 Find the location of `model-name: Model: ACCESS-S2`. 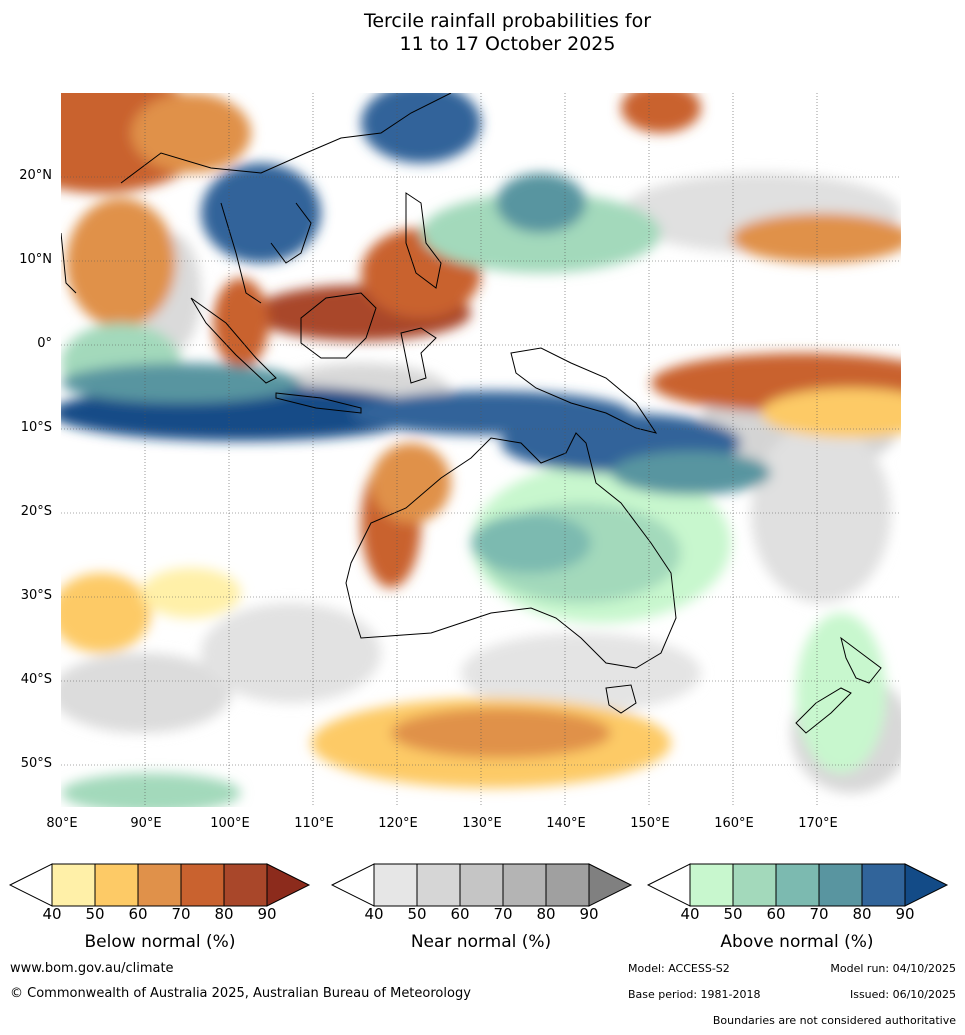

model-name: Model: ACCESS-S2 is located at coordinates (679, 968).